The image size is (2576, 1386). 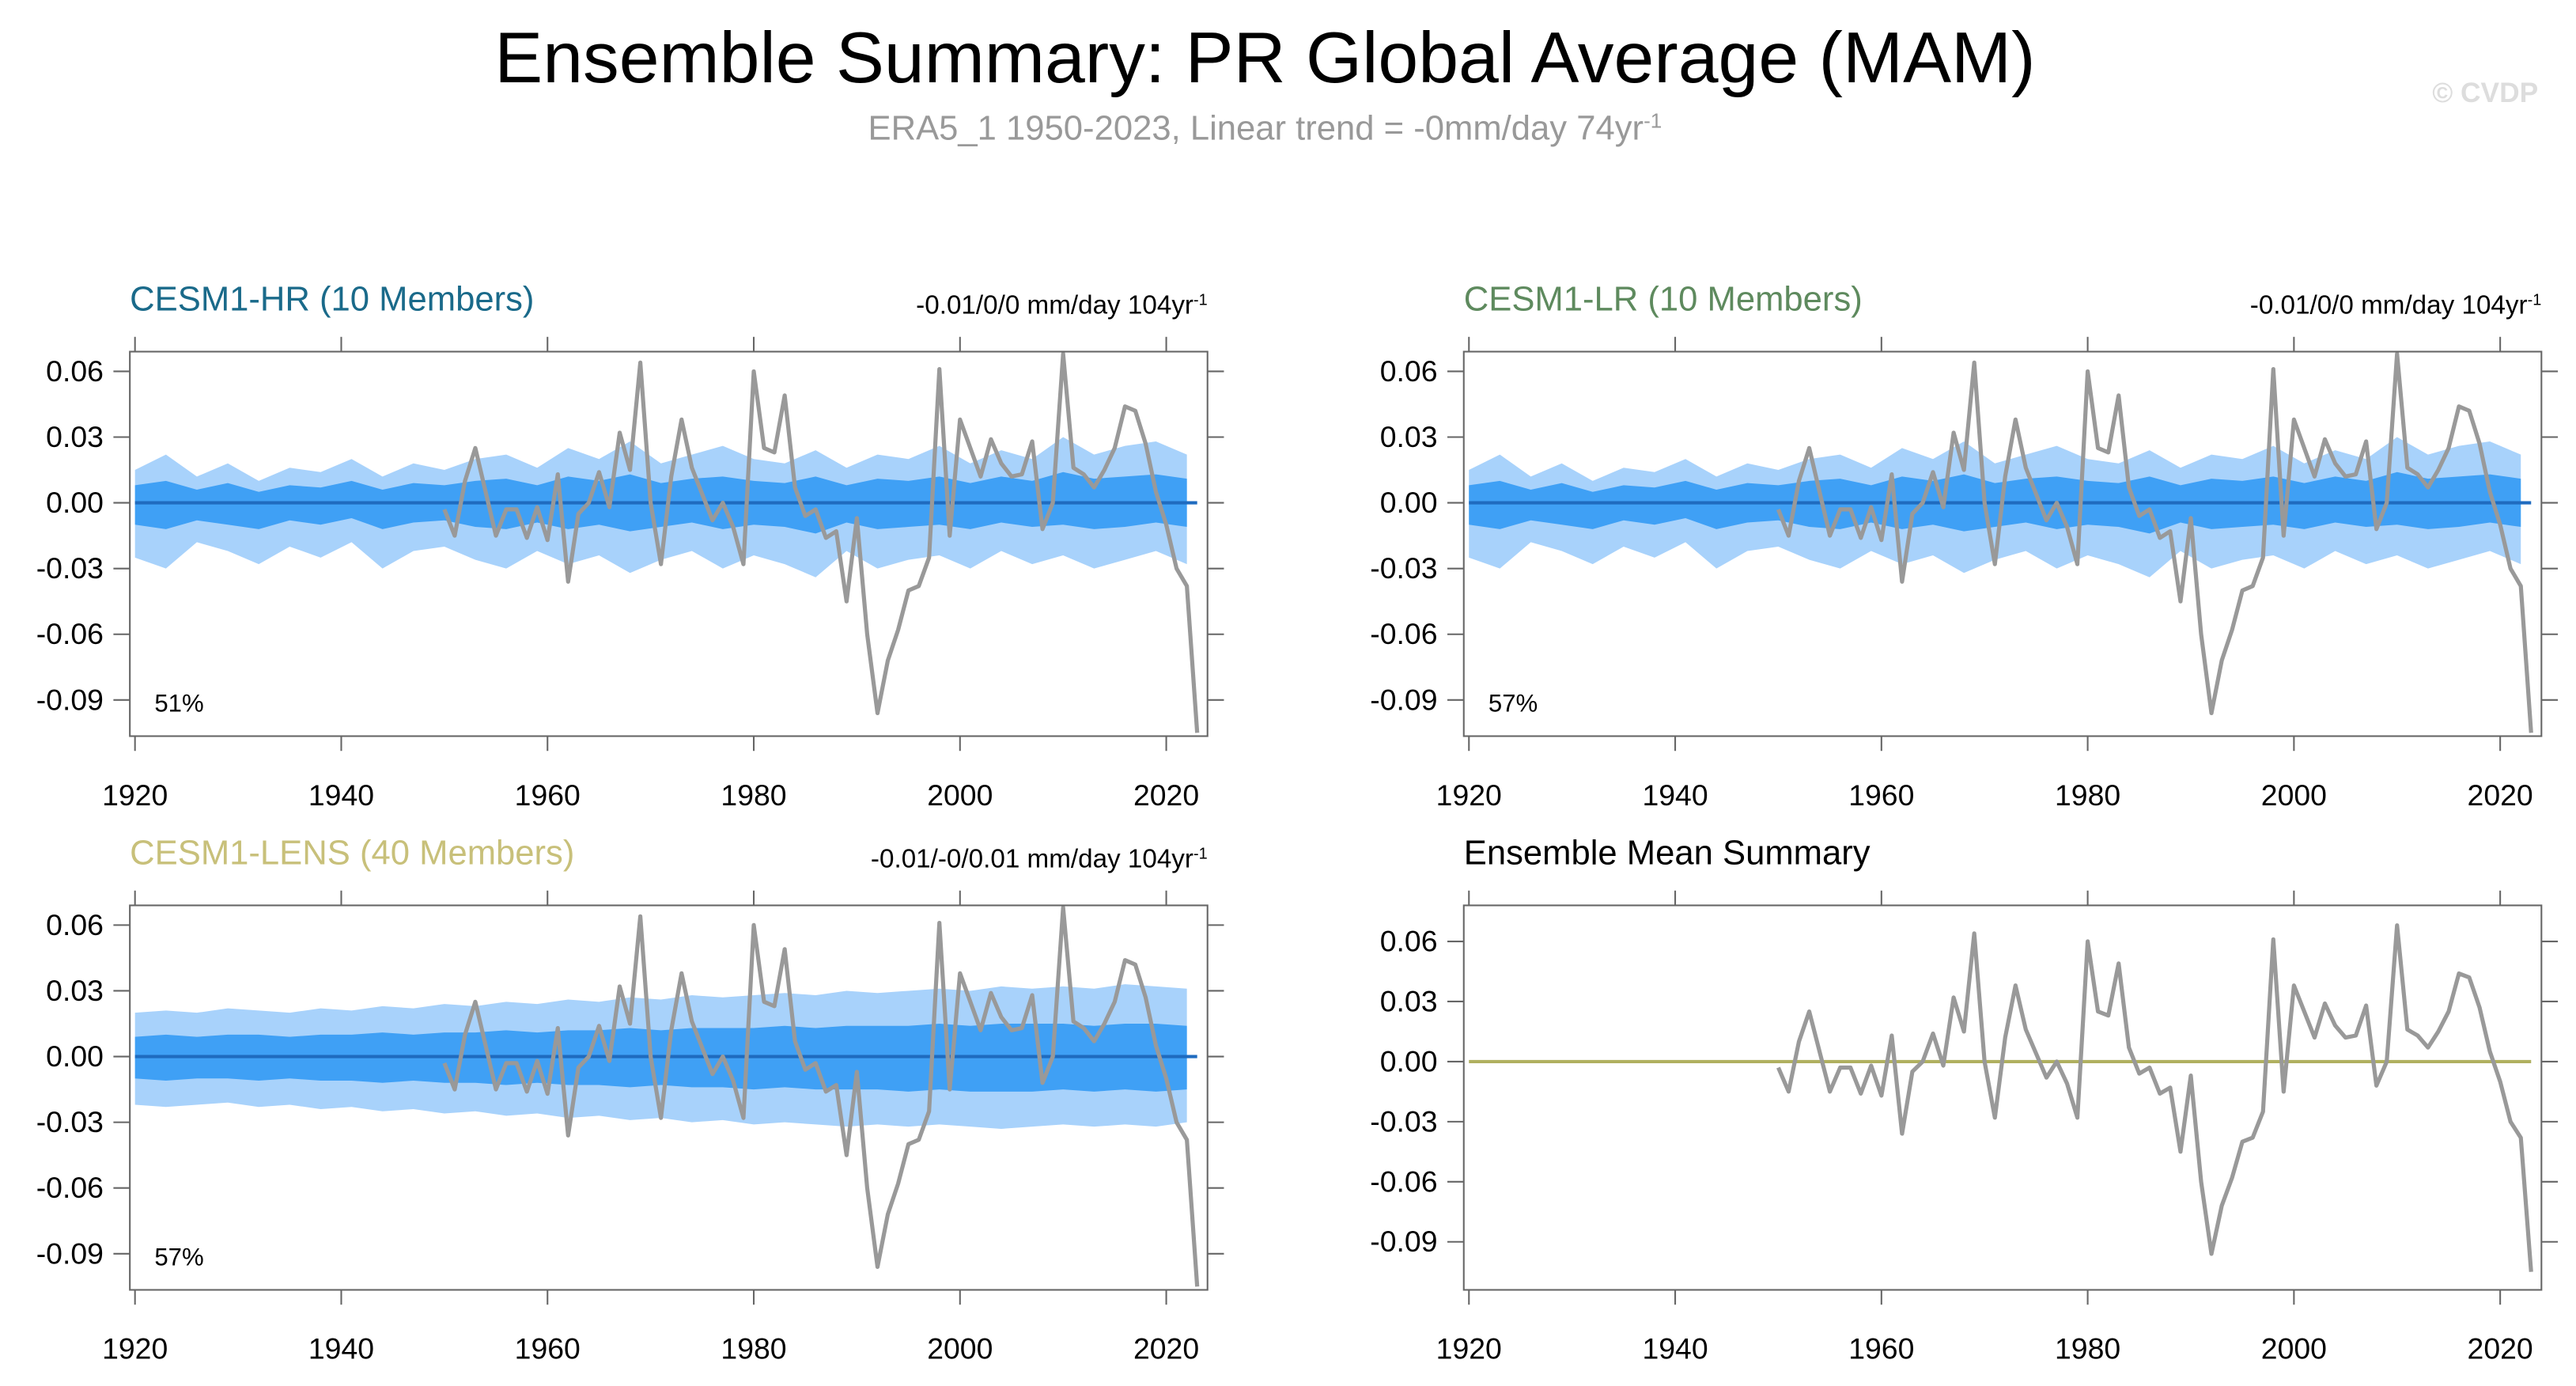 What do you see at coordinates (1653, 121) in the screenshot?
I see `subtitle-sup: -1` at bounding box center [1653, 121].